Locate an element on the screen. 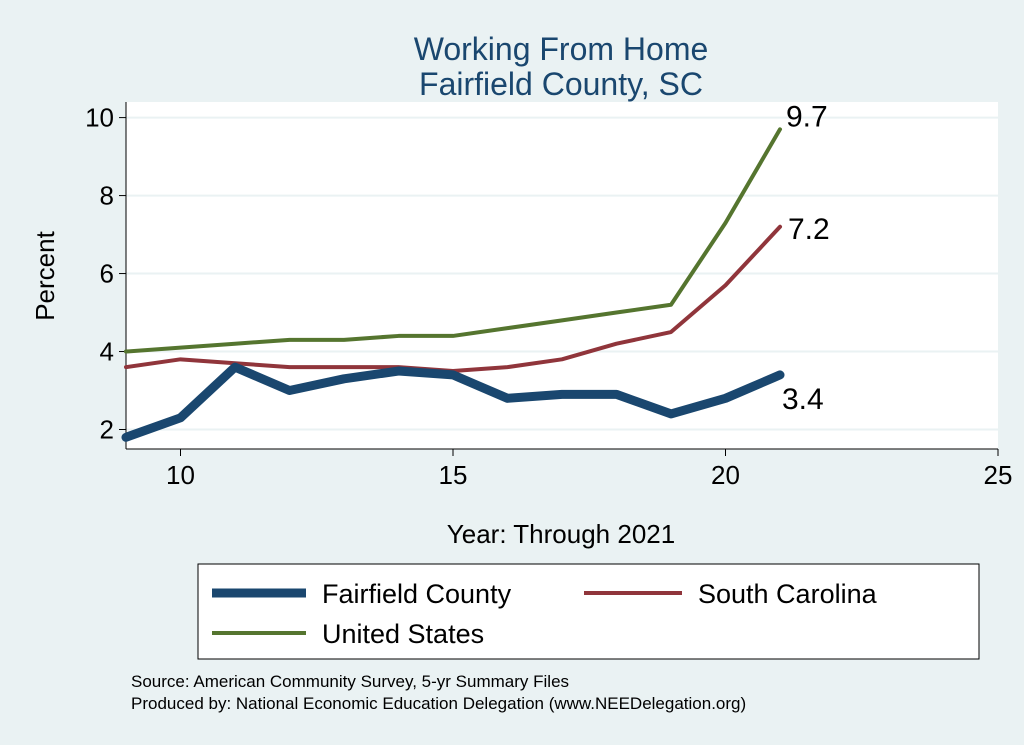  end-label-south-carolina: 7.2 is located at coordinates (809, 229).